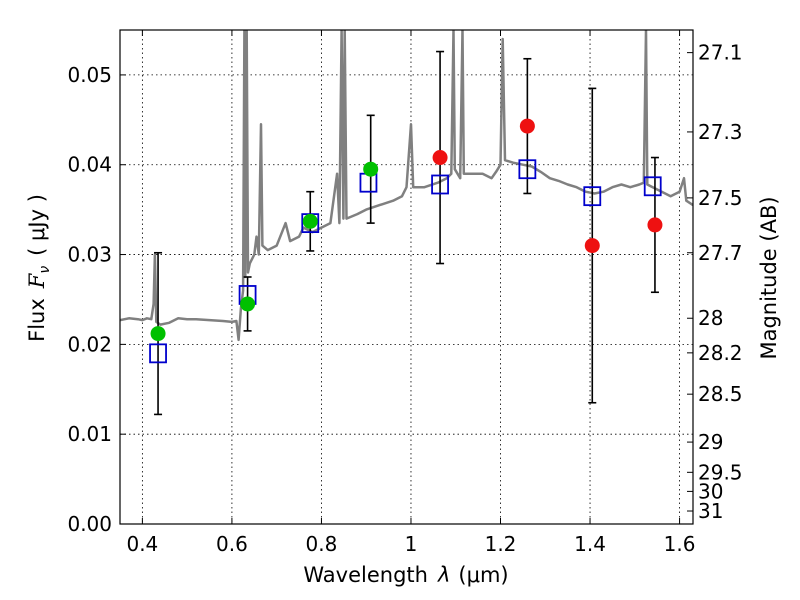 This screenshot has width=800, height=600. I want to click on x-tick-label: 1.6, so click(680, 544).